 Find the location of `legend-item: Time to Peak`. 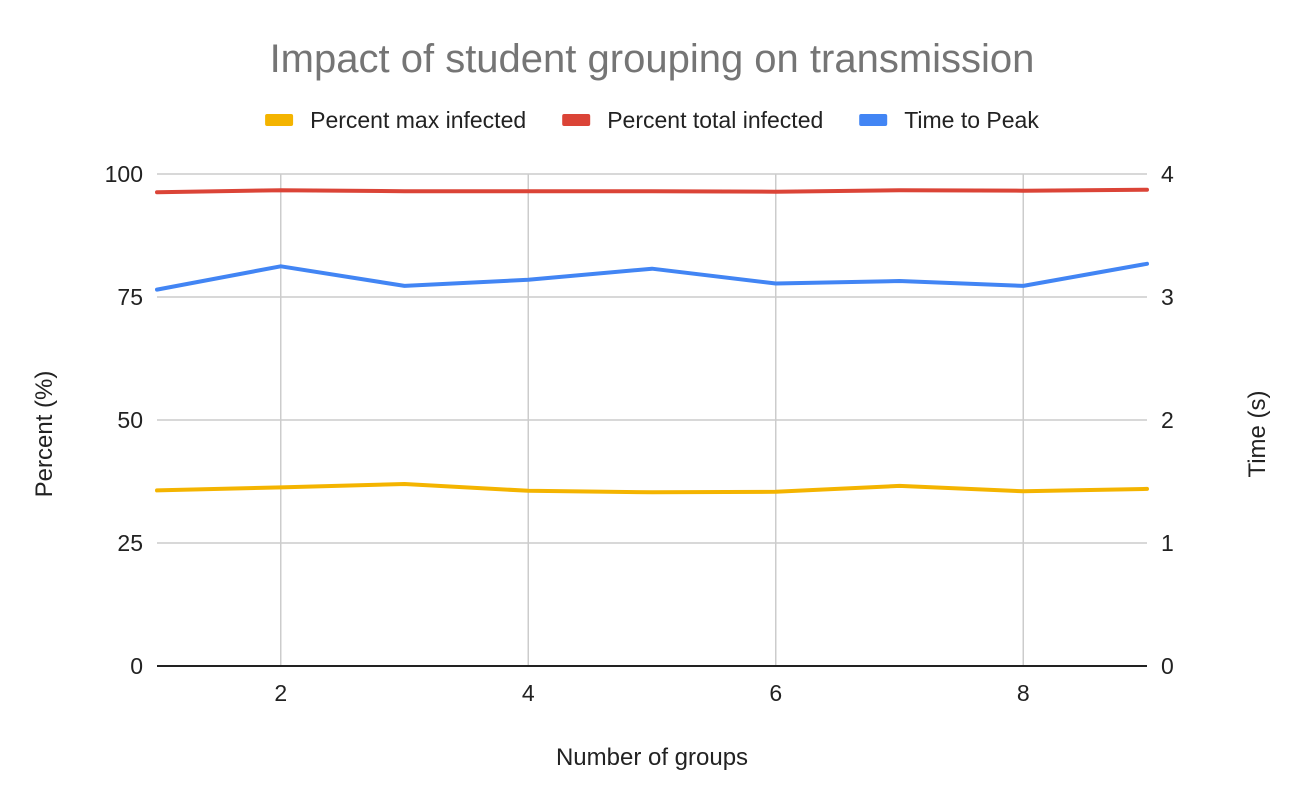

legend-item: Time to Peak is located at coordinates (949, 120).